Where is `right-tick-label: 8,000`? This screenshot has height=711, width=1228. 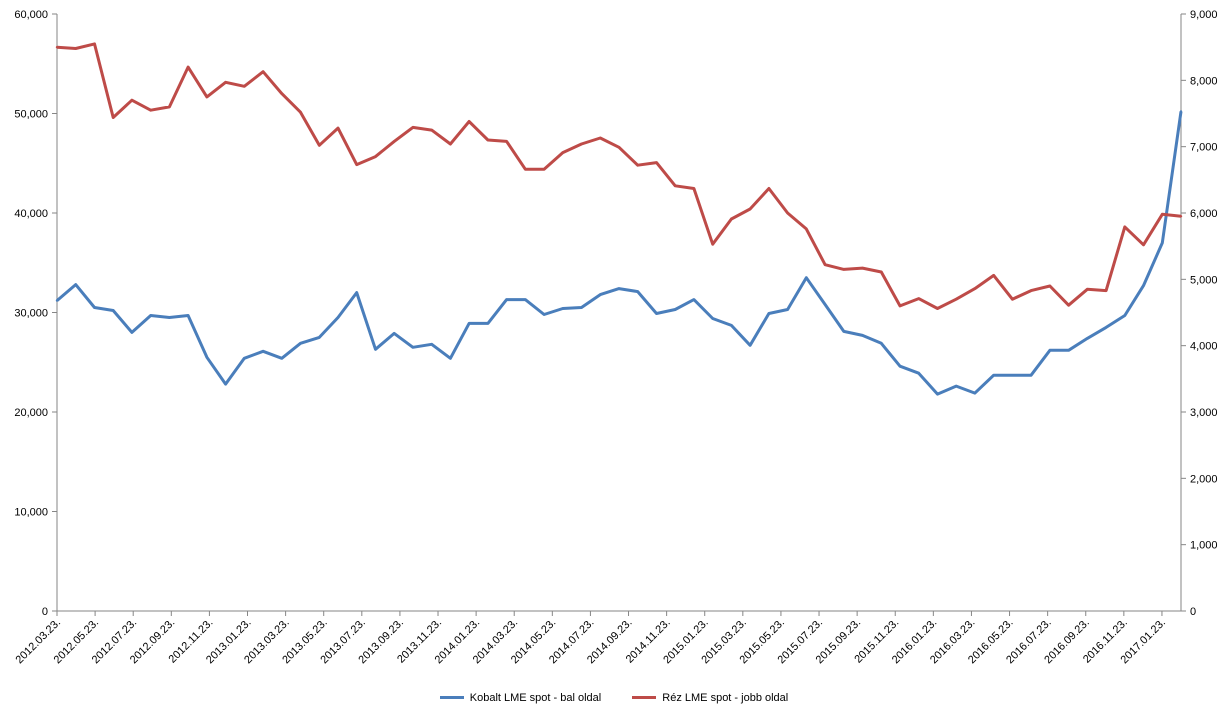
right-tick-label: 8,000 is located at coordinates (1204, 81).